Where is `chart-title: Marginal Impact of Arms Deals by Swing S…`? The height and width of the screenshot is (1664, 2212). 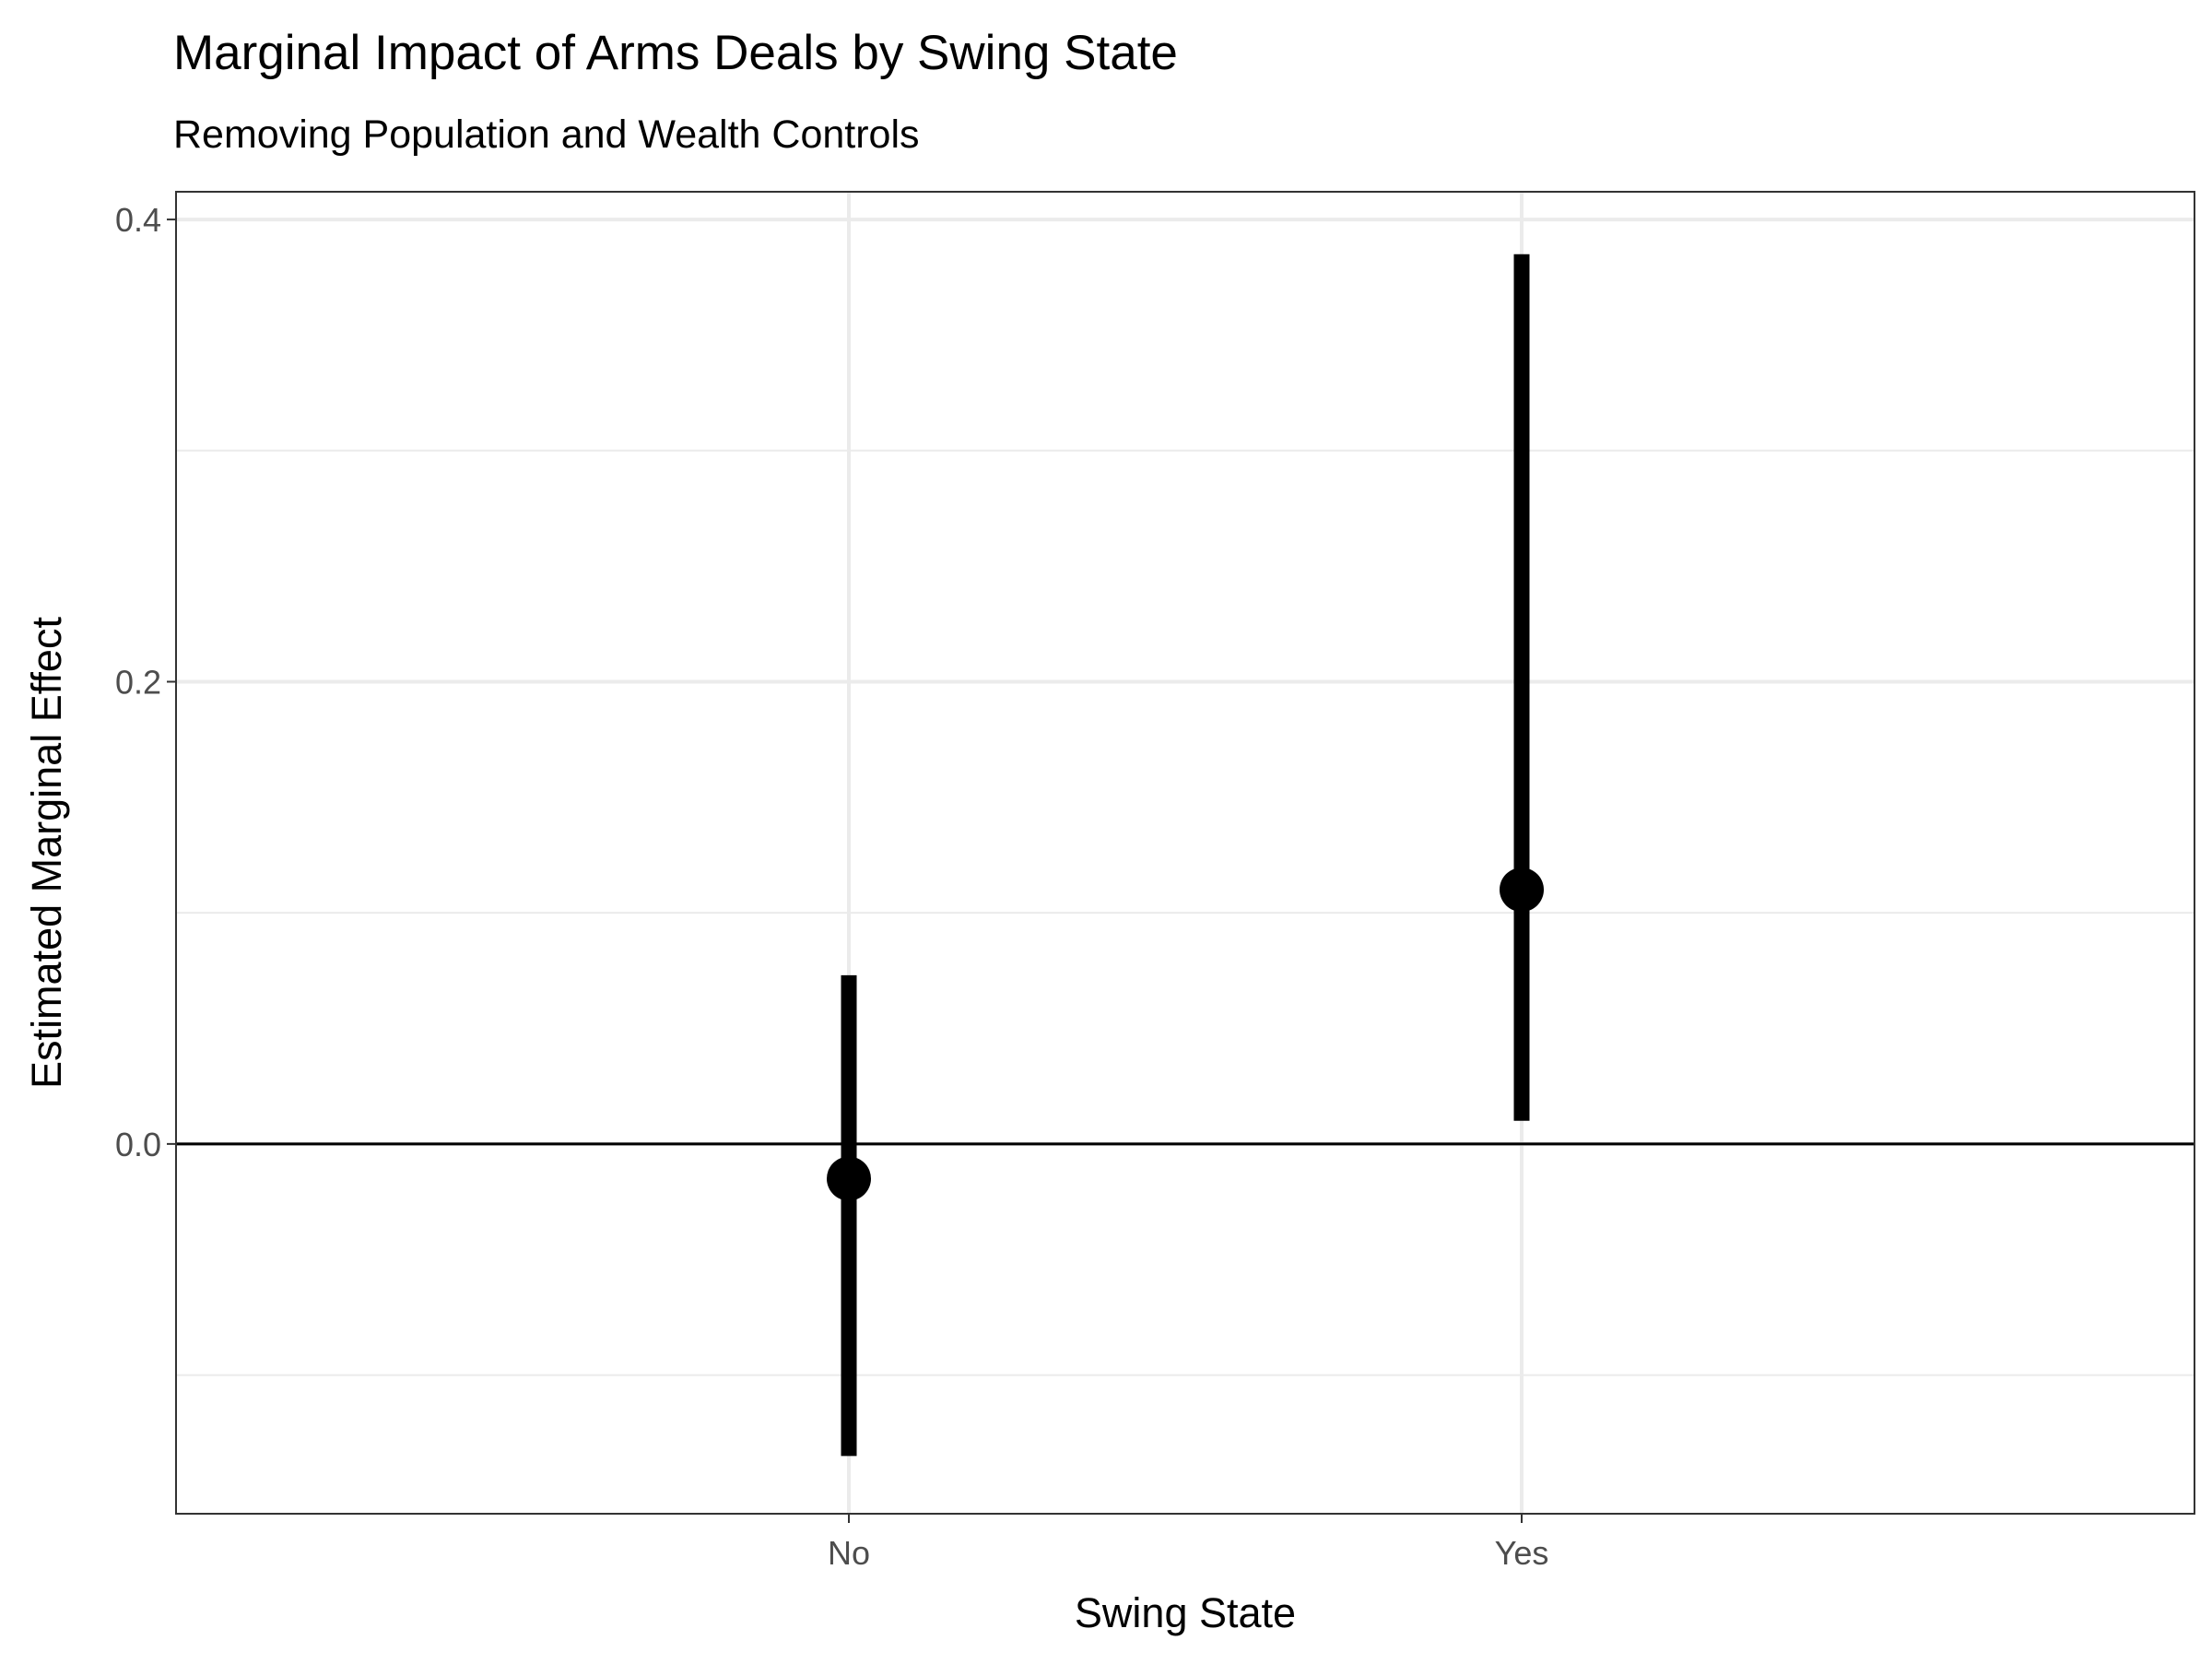
chart-title: Marginal Impact of Arms Deals by Swing S… is located at coordinates (675, 53).